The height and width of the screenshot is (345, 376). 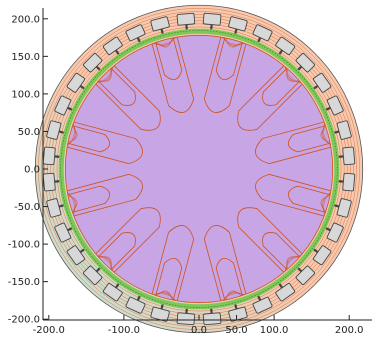 I want to click on y-tick-label: -100.0, so click(x=24, y=245).